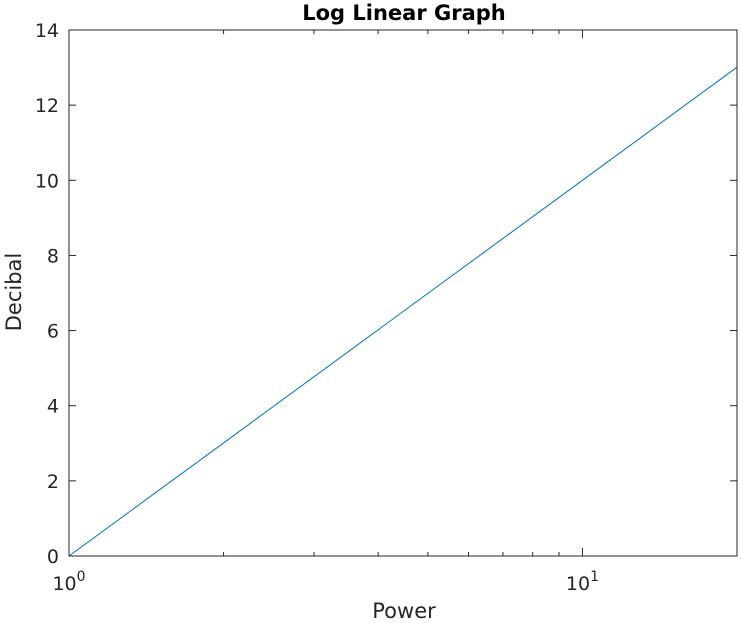 The width and height of the screenshot is (741, 623). What do you see at coordinates (594, 577) in the screenshot?
I see `x-tick-exponent: 1` at bounding box center [594, 577].